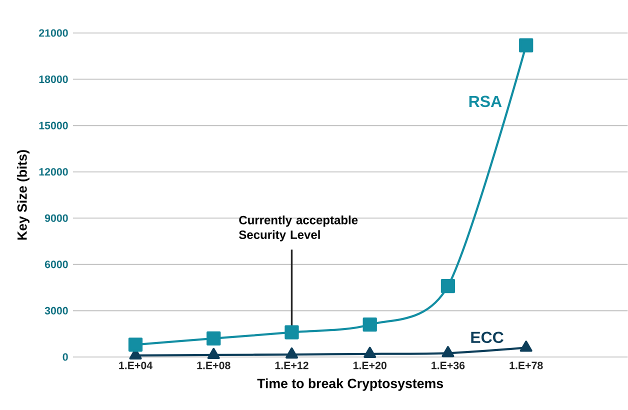 This screenshot has height=410, width=628. I want to click on series-label: RSA, so click(485, 102).